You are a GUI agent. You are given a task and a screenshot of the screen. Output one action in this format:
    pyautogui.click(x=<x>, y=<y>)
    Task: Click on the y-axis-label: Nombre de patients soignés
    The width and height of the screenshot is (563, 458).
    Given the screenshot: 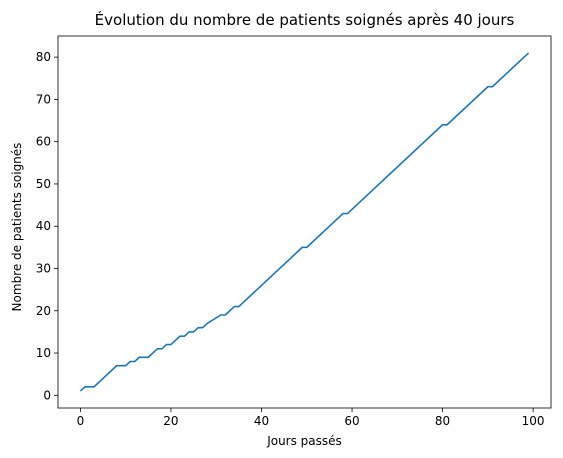 What is the action you would take?
    pyautogui.click(x=17, y=227)
    